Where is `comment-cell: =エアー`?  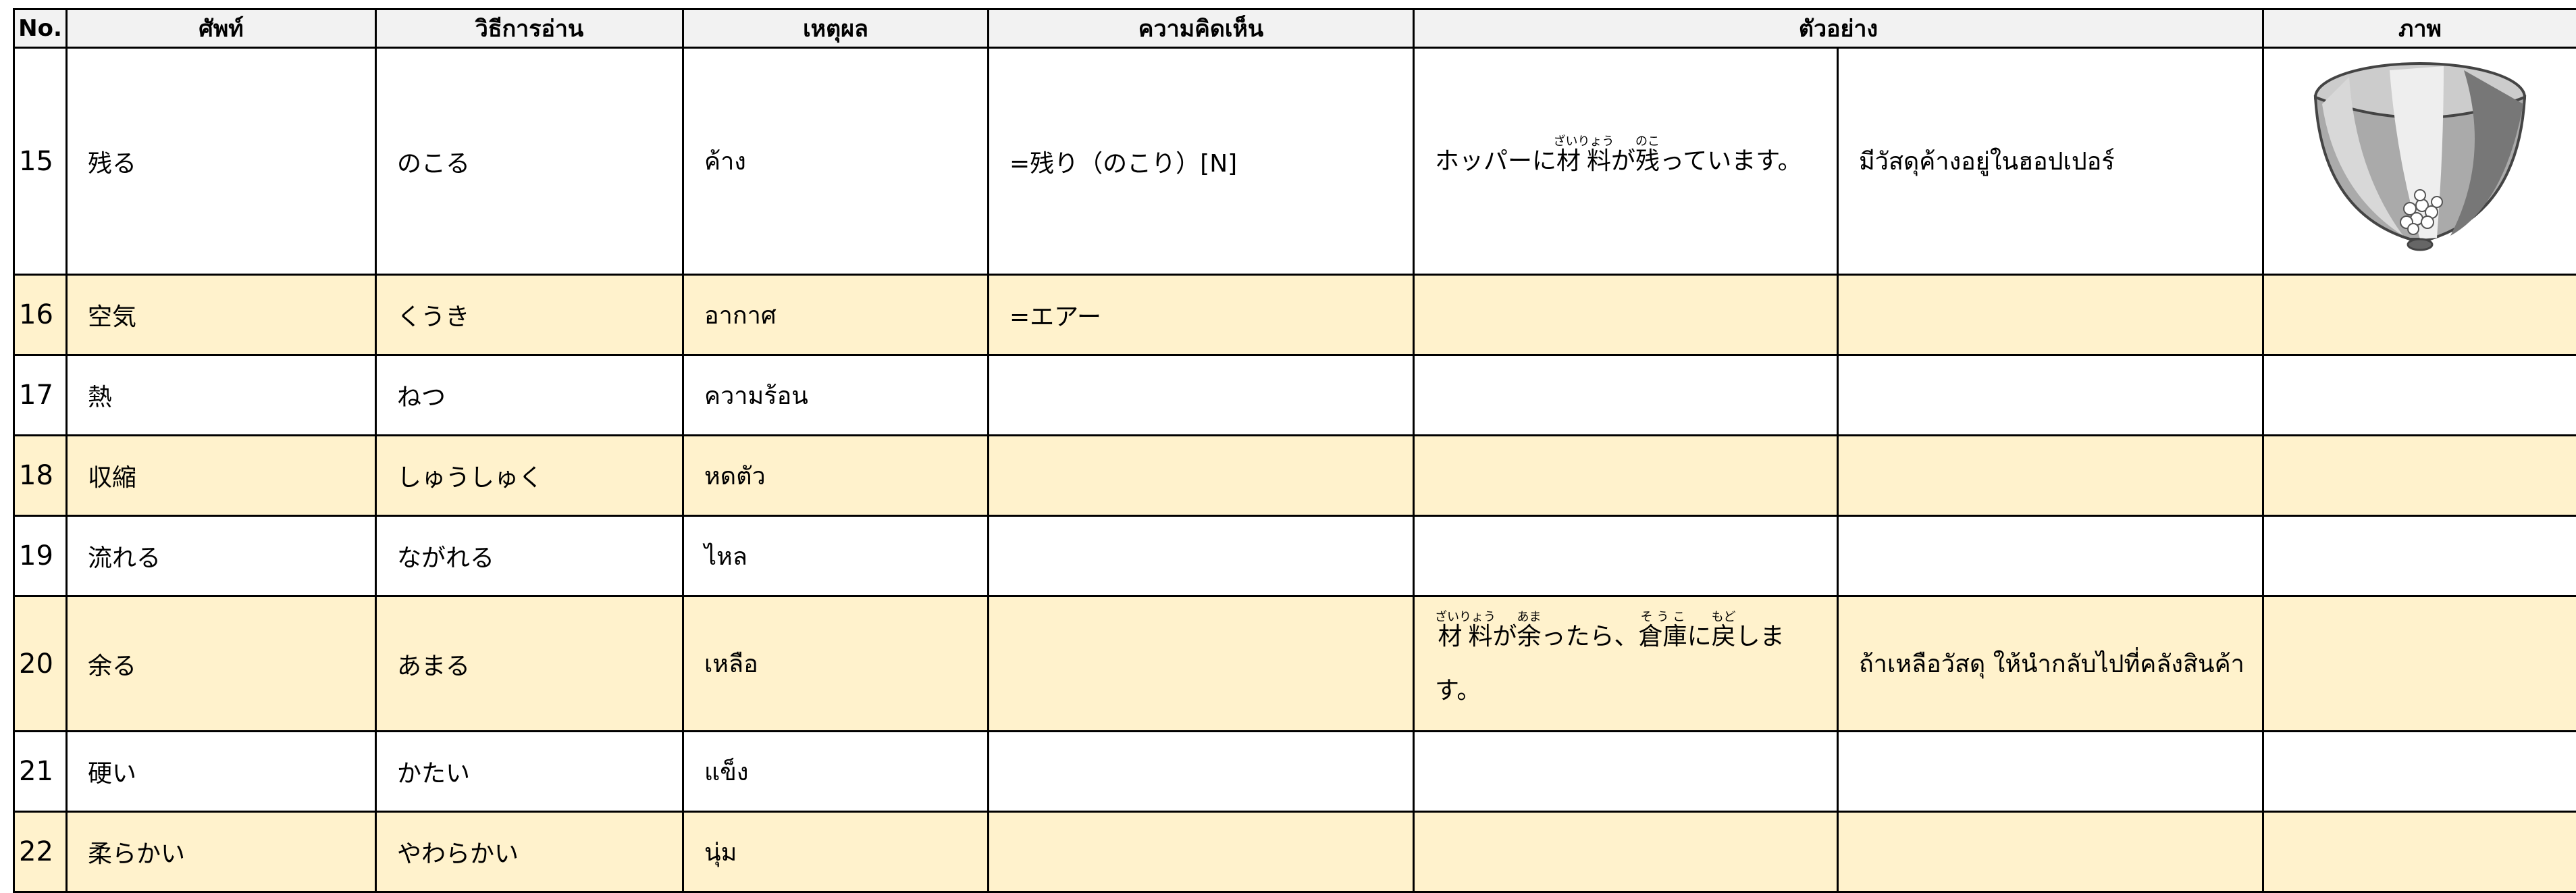
comment-cell: =エアー is located at coordinates (1201, 315).